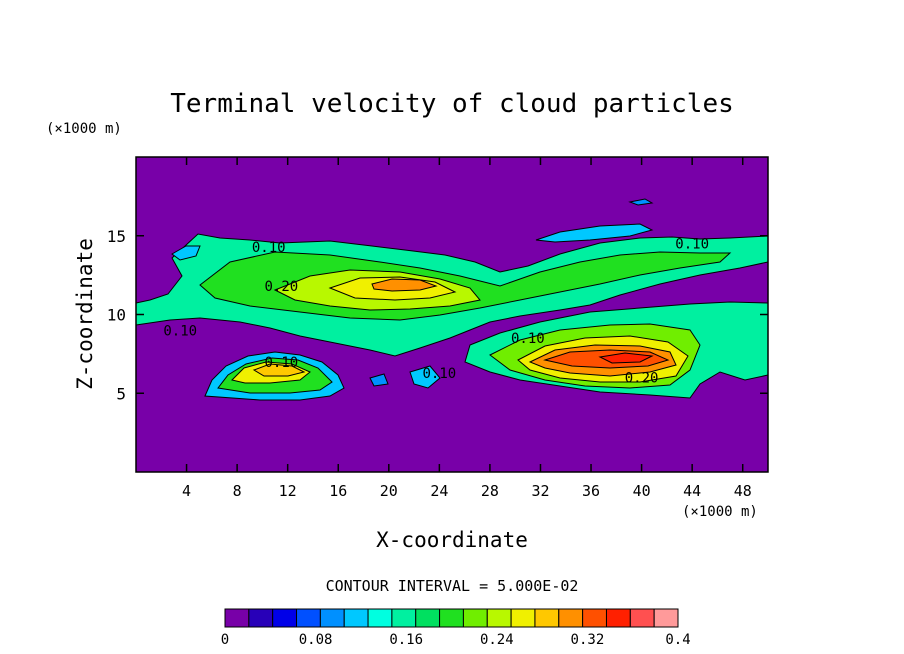 Image resolution: width=904 pixels, height=654 pixels. What do you see at coordinates (591, 491) in the screenshot?
I see `x-tick-label: 36` at bounding box center [591, 491].